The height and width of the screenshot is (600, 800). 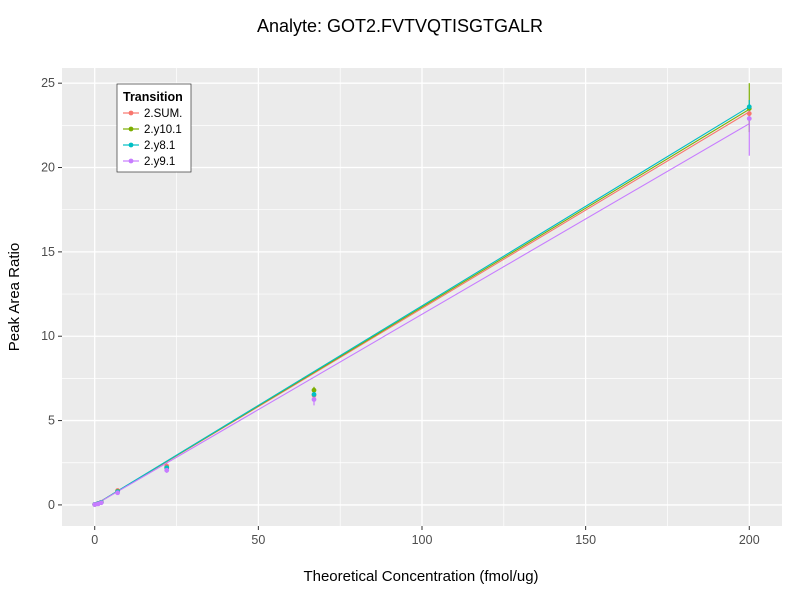 What do you see at coordinates (585, 540) in the screenshot?
I see `x-tick-label: 150` at bounding box center [585, 540].